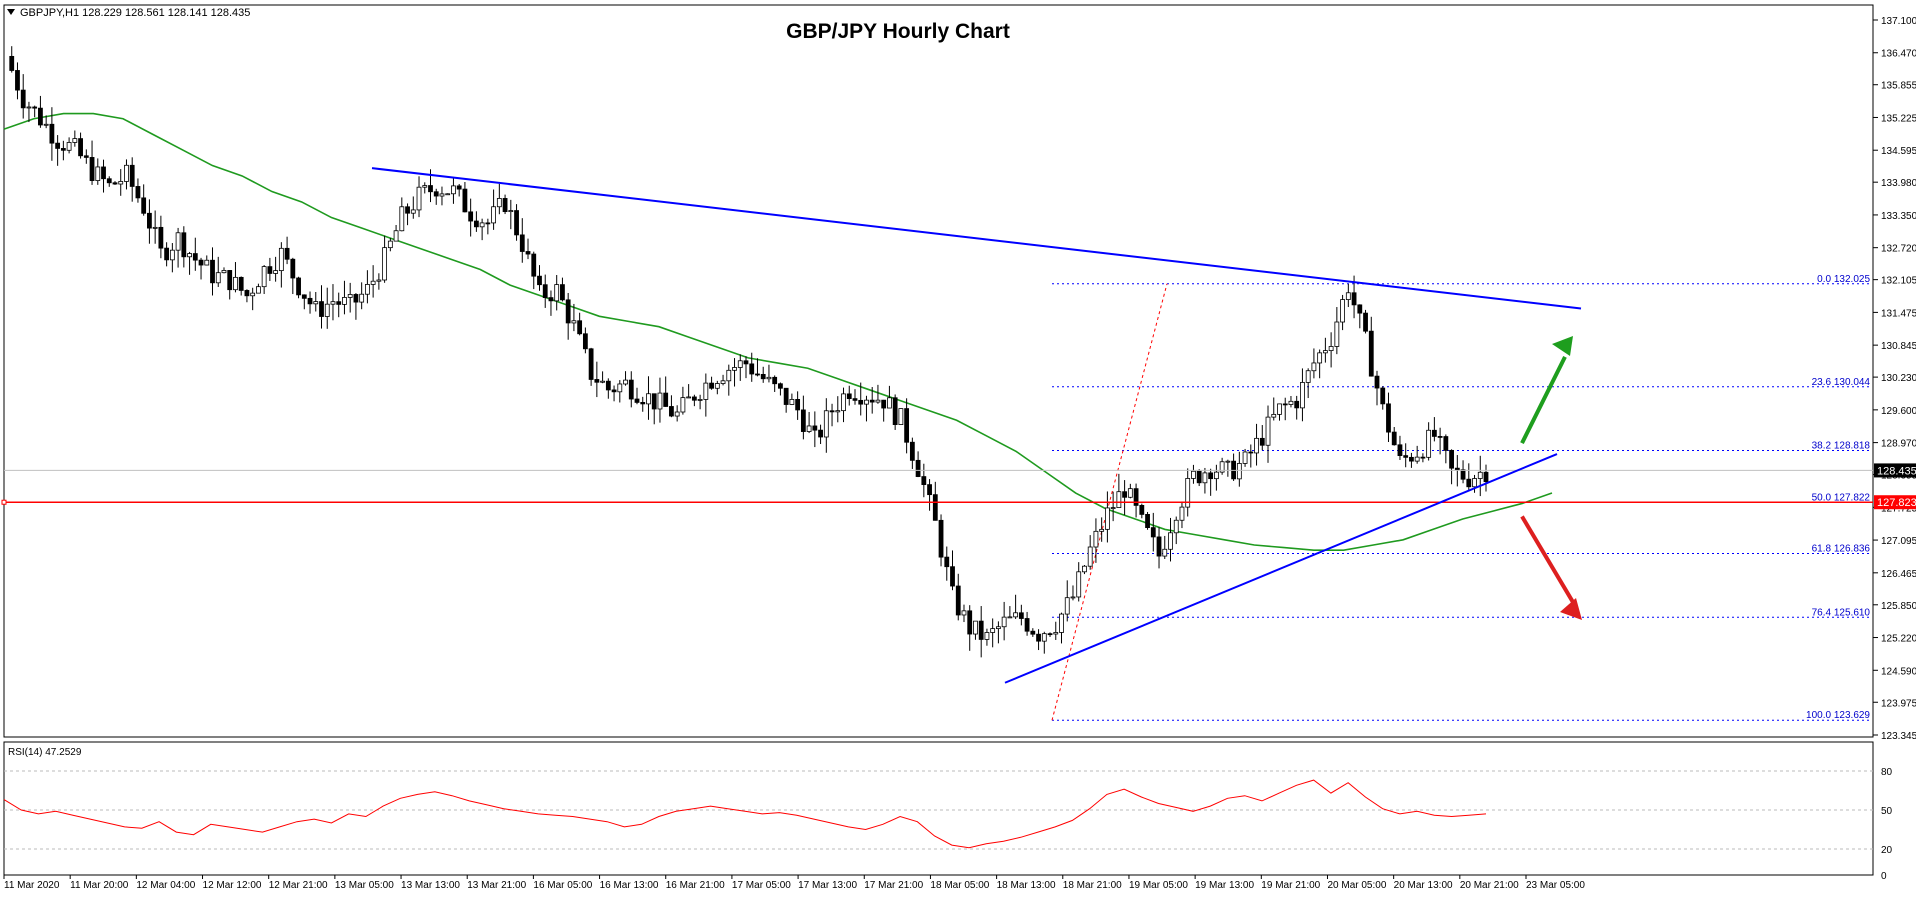 This screenshot has height=901, width=1916. Describe the element at coordinates (1158, 885) in the screenshot. I see `time-tick-label: 19 Mar 05:00` at that location.